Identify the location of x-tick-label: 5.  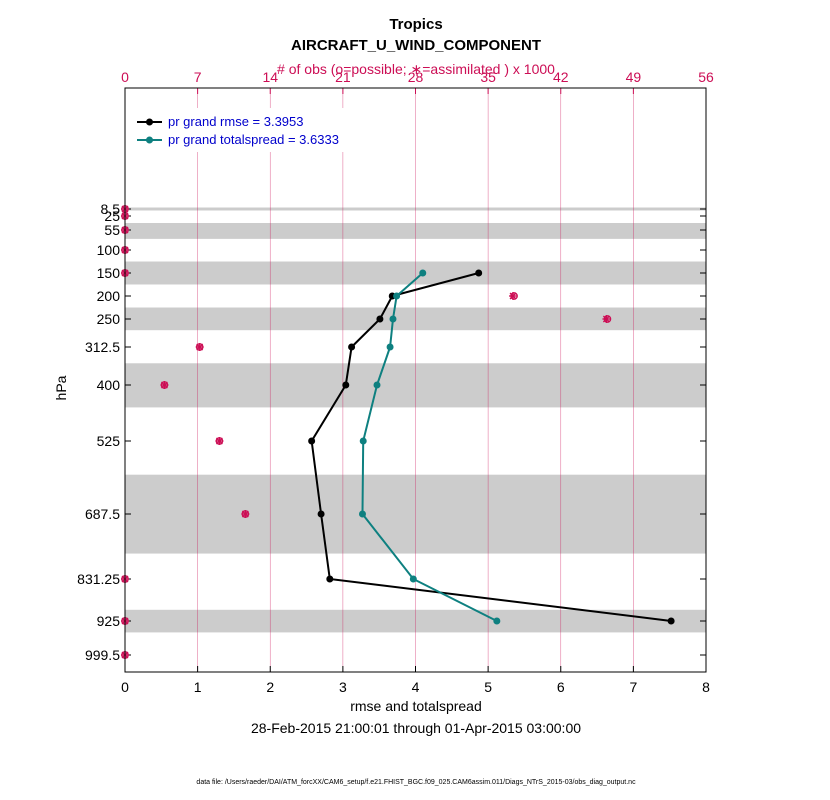
(488, 687).